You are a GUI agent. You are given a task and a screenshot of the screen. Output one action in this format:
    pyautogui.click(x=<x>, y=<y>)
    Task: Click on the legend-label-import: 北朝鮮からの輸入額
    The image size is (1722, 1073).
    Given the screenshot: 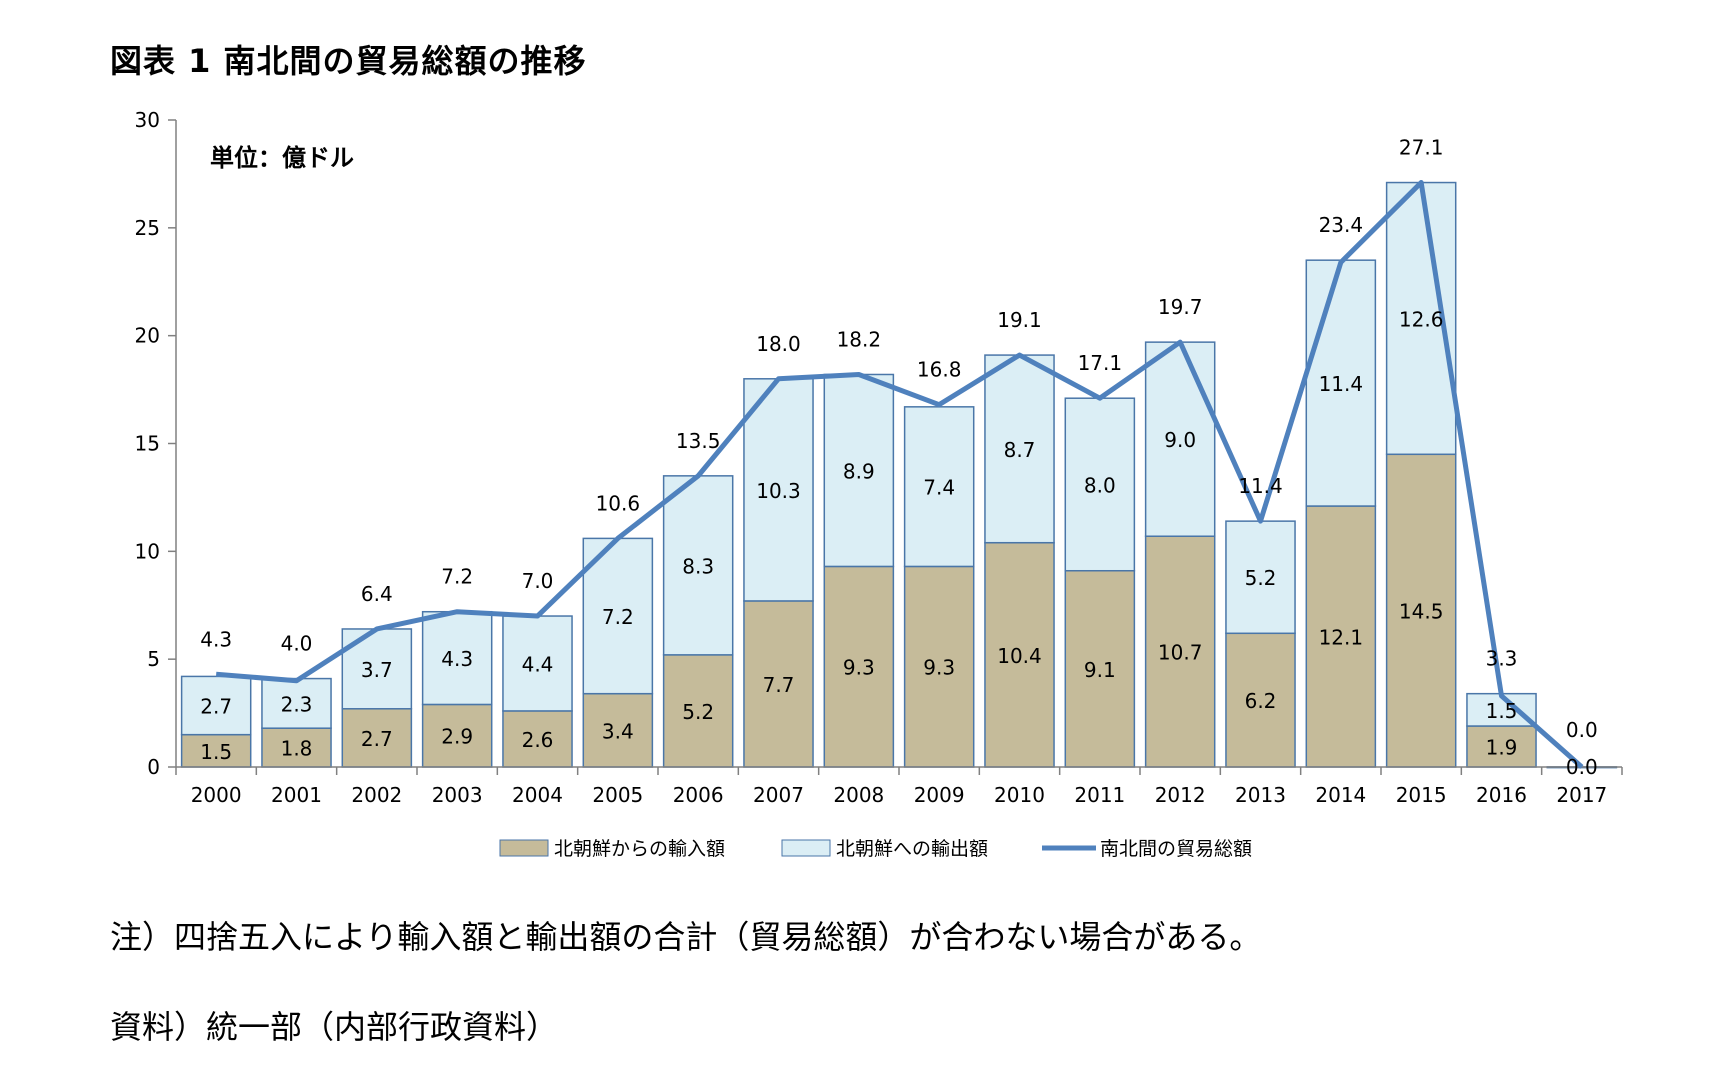 What is the action you would take?
    pyautogui.click(x=639, y=849)
    